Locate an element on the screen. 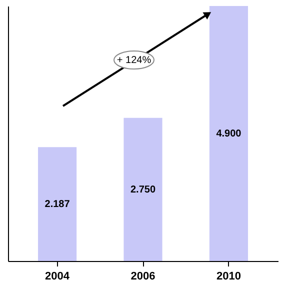  x-tick-label: 2010 is located at coordinates (228, 276).